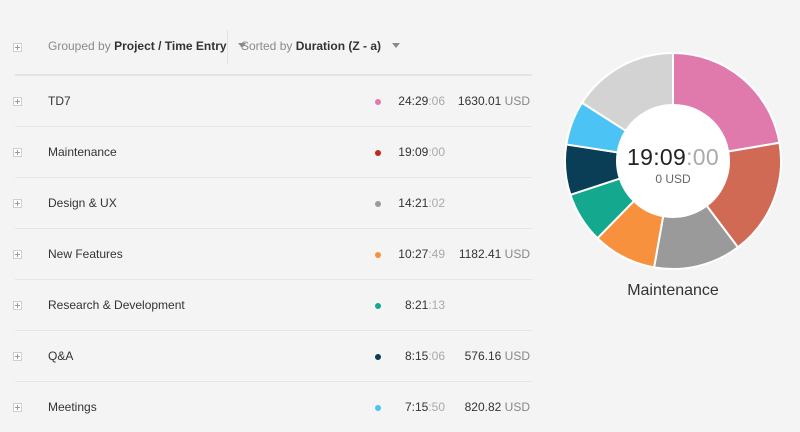 This screenshot has height=432, width=800. I want to click on sort-by-value: Duration (Z - a), so click(338, 46).